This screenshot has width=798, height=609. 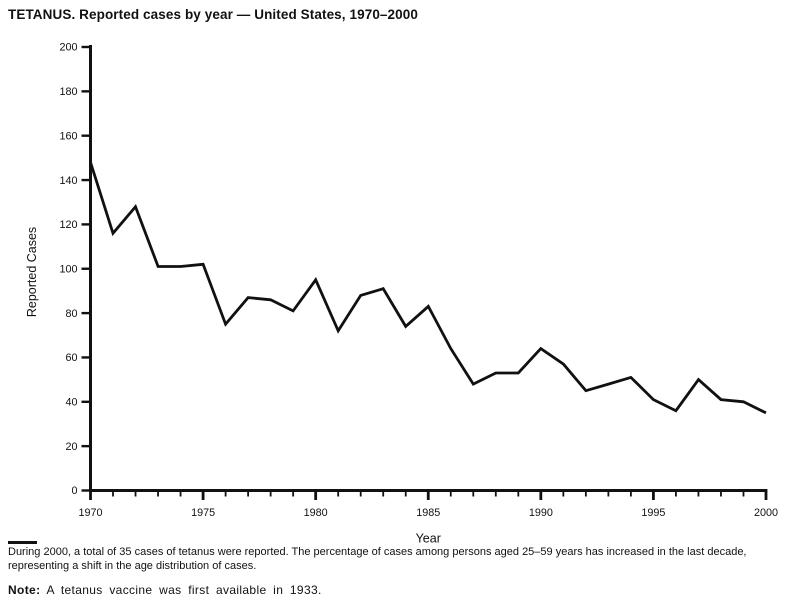 What do you see at coordinates (74, 491) in the screenshot?
I see `y-tick-label: 0` at bounding box center [74, 491].